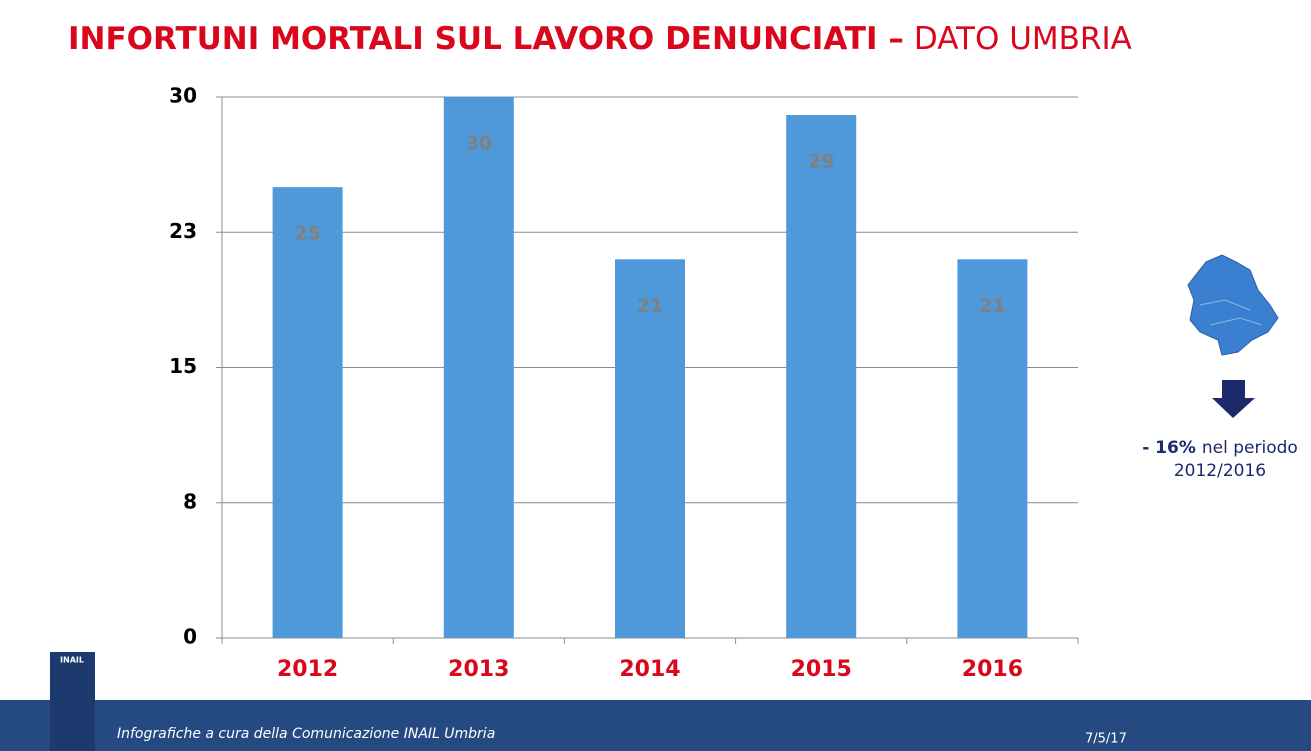 This screenshot has height=751, width=1311. Describe the element at coordinates (649, 669) in the screenshot. I see `x-tick-label: 2014` at that location.